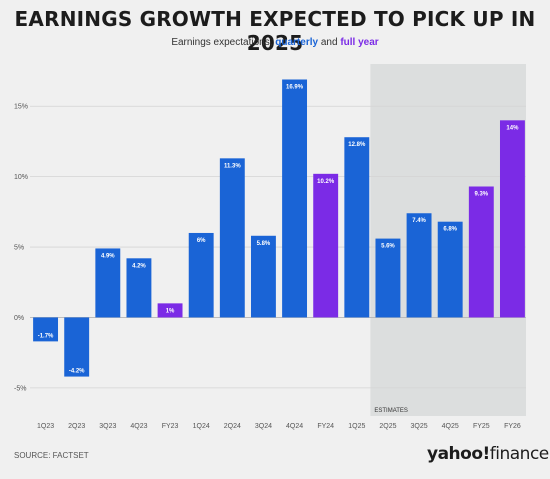 This screenshot has height=479, width=550. What do you see at coordinates (356, 426) in the screenshot?
I see `x-tick-label: 1Q25` at bounding box center [356, 426].